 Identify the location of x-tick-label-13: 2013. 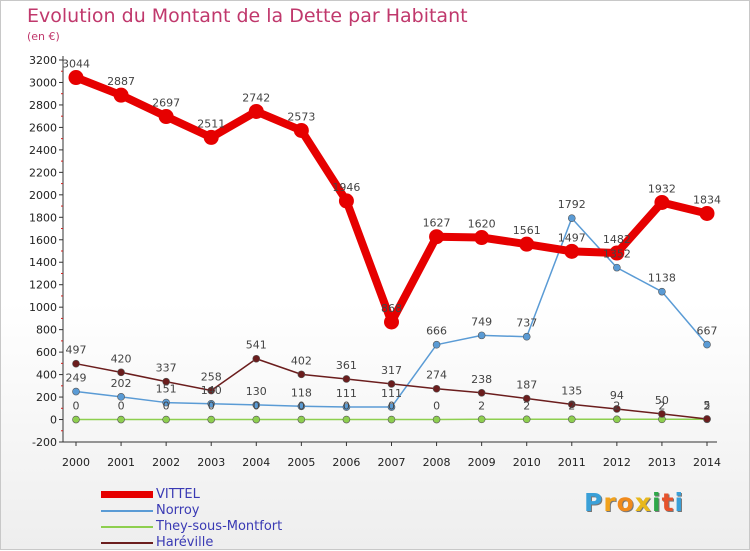
(662, 462).